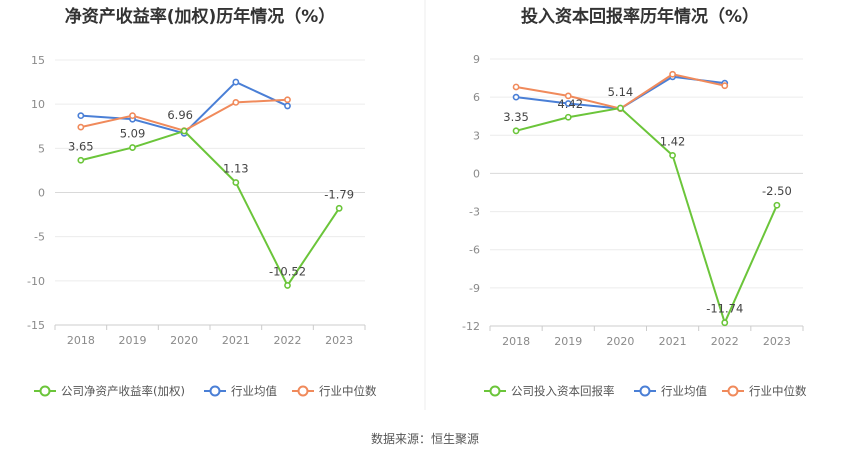 The image size is (850, 459). I want to click on legend-label: 公司净资产收益率(加权), so click(123, 391).